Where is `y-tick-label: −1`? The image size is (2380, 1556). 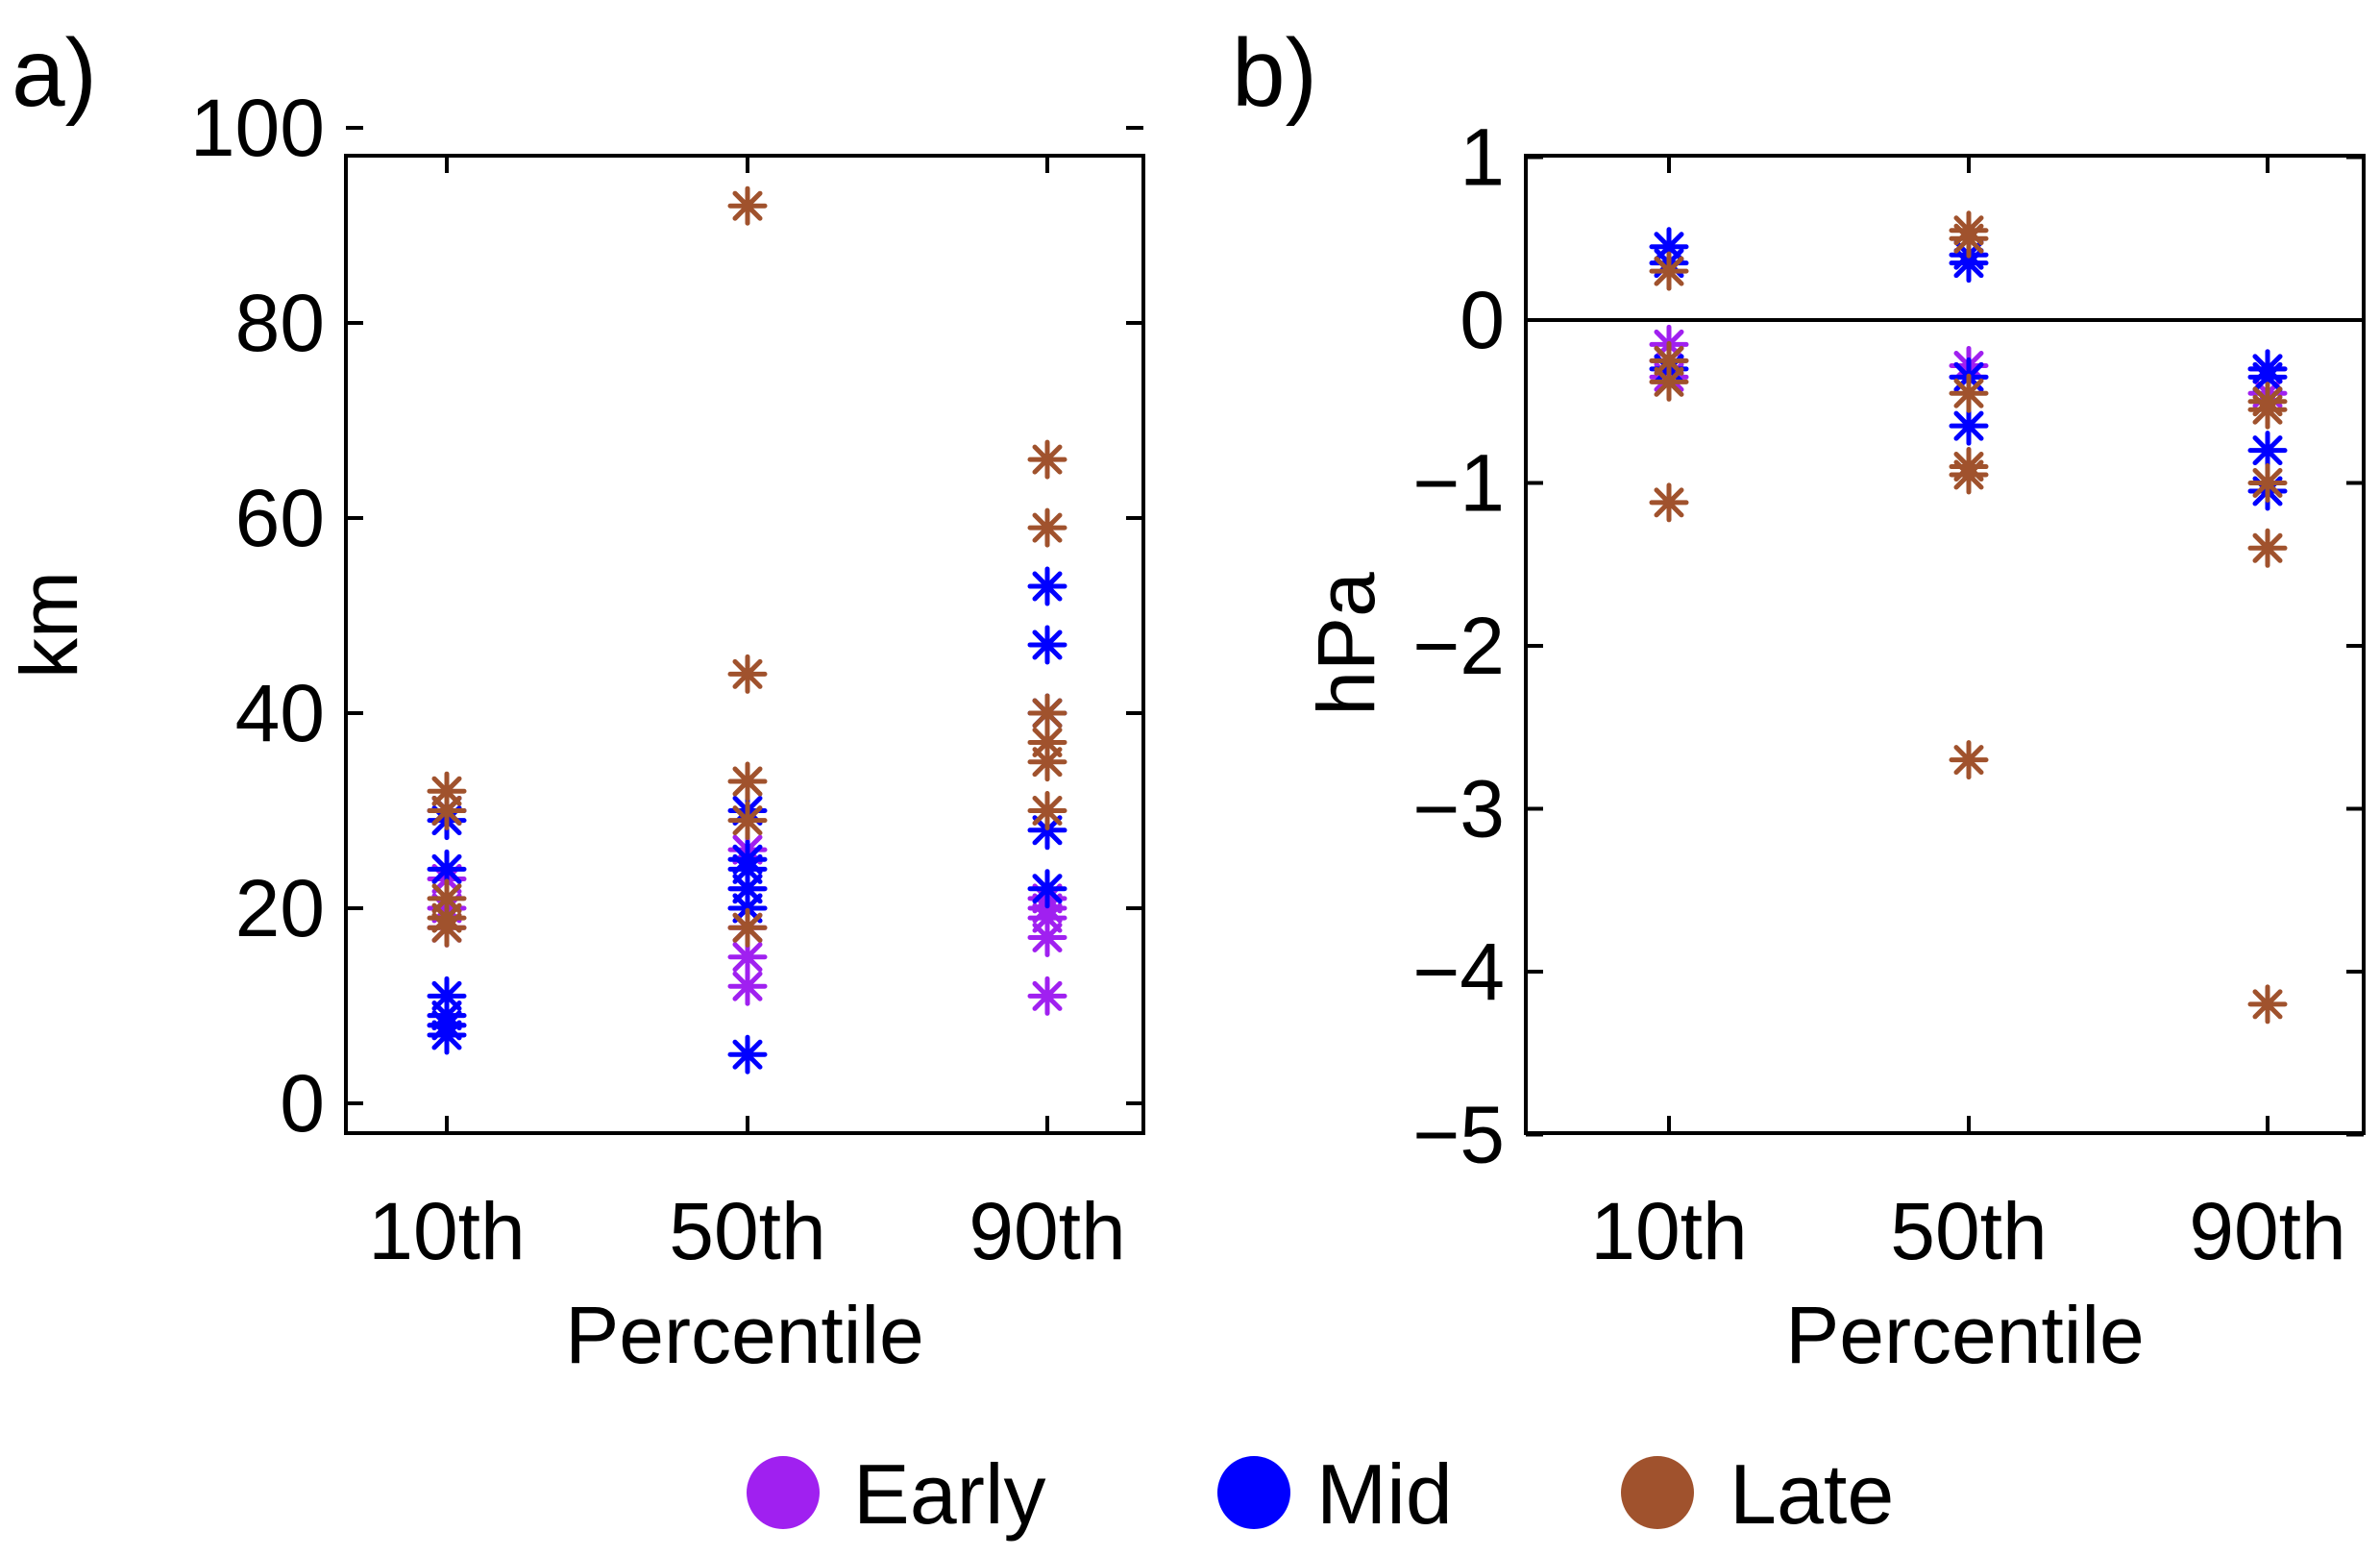
y-tick-label: −1 is located at coordinates (1458, 484).